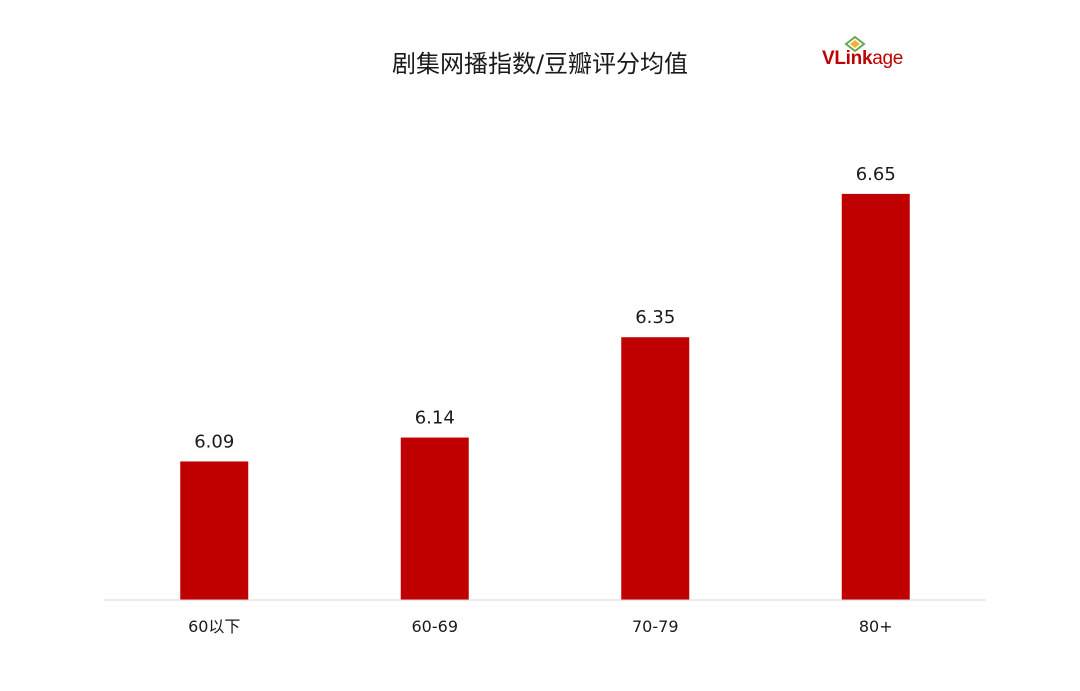 The height and width of the screenshot is (691, 1080). Describe the element at coordinates (876, 174) in the screenshot. I see `value-label-4: 6.65` at that location.